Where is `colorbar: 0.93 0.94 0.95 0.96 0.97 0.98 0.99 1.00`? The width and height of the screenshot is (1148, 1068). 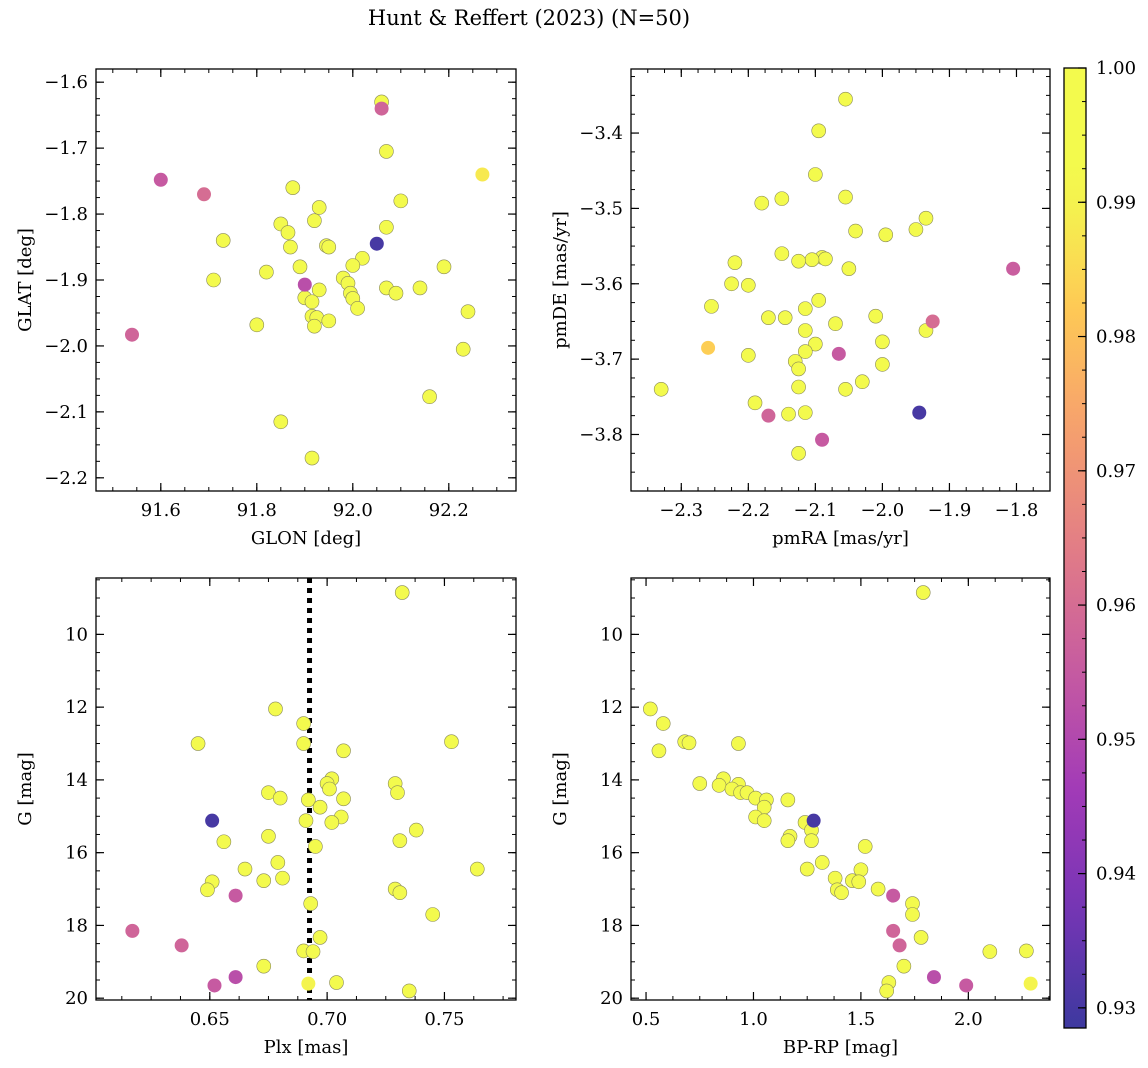
colorbar: 0.93 0.94 0.95 0.96 0.97 0.98 0.99 1.00 is located at coordinates (1099, 543).